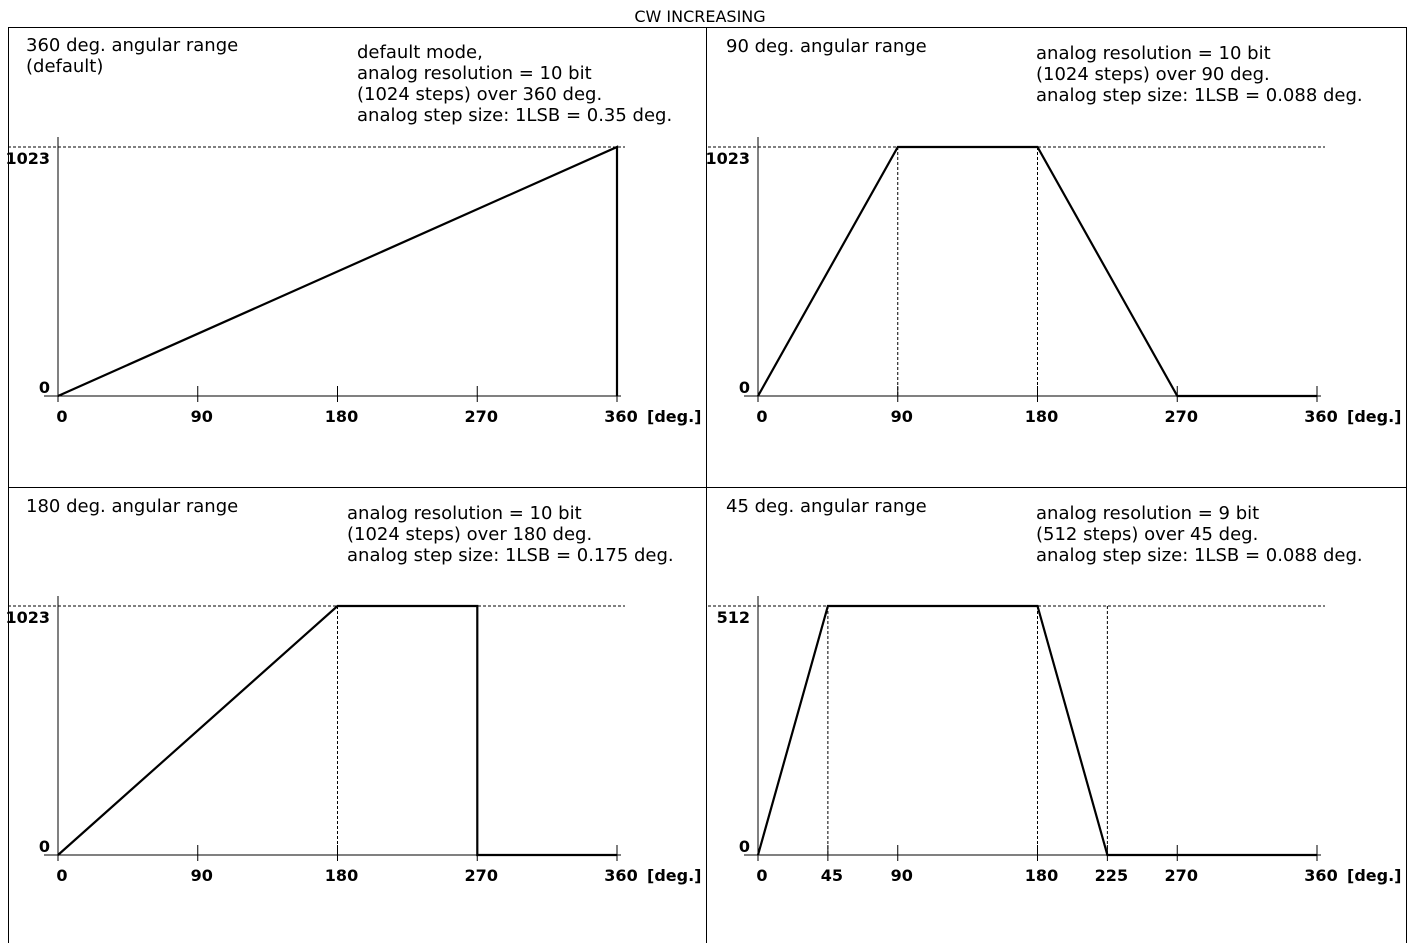 The width and height of the screenshot is (1416, 943). What do you see at coordinates (1147, 534) in the screenshot?
I see `annotation-line: (512 steps) over 45 deg.` at bounding box center [1147, 534].